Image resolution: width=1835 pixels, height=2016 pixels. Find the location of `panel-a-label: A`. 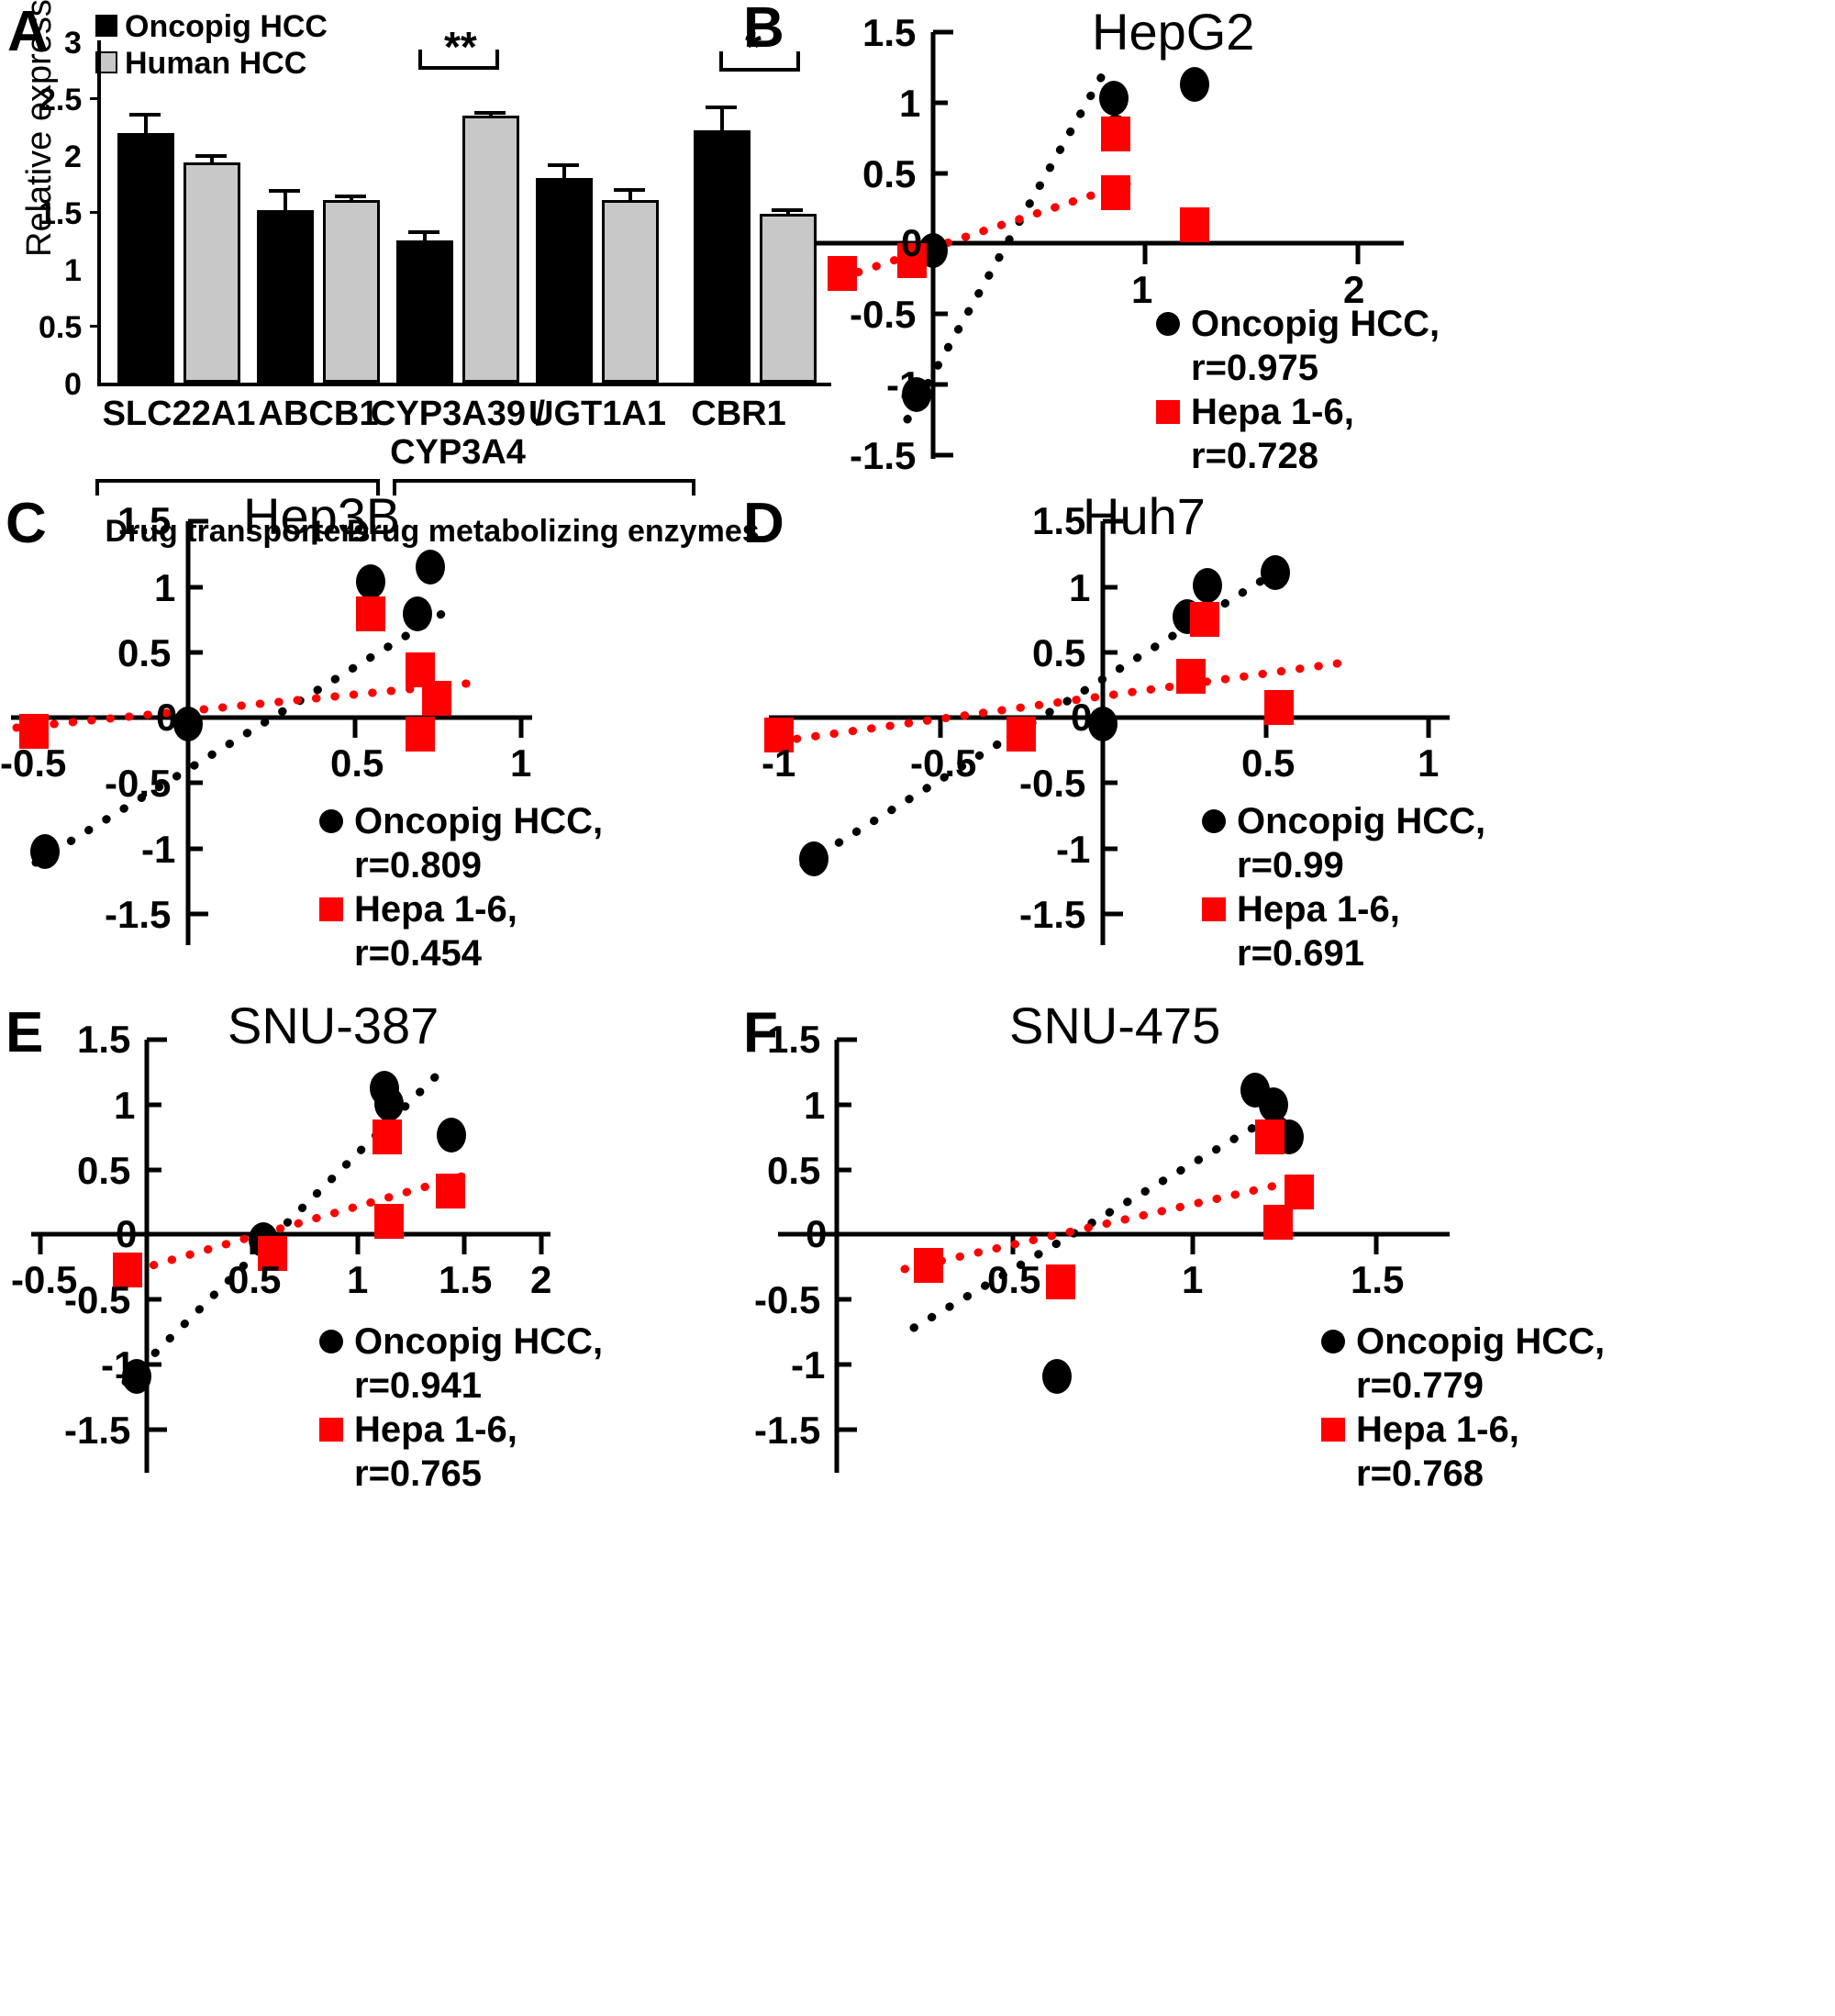

panel-a-label: A is located at coordinates (28, 31).